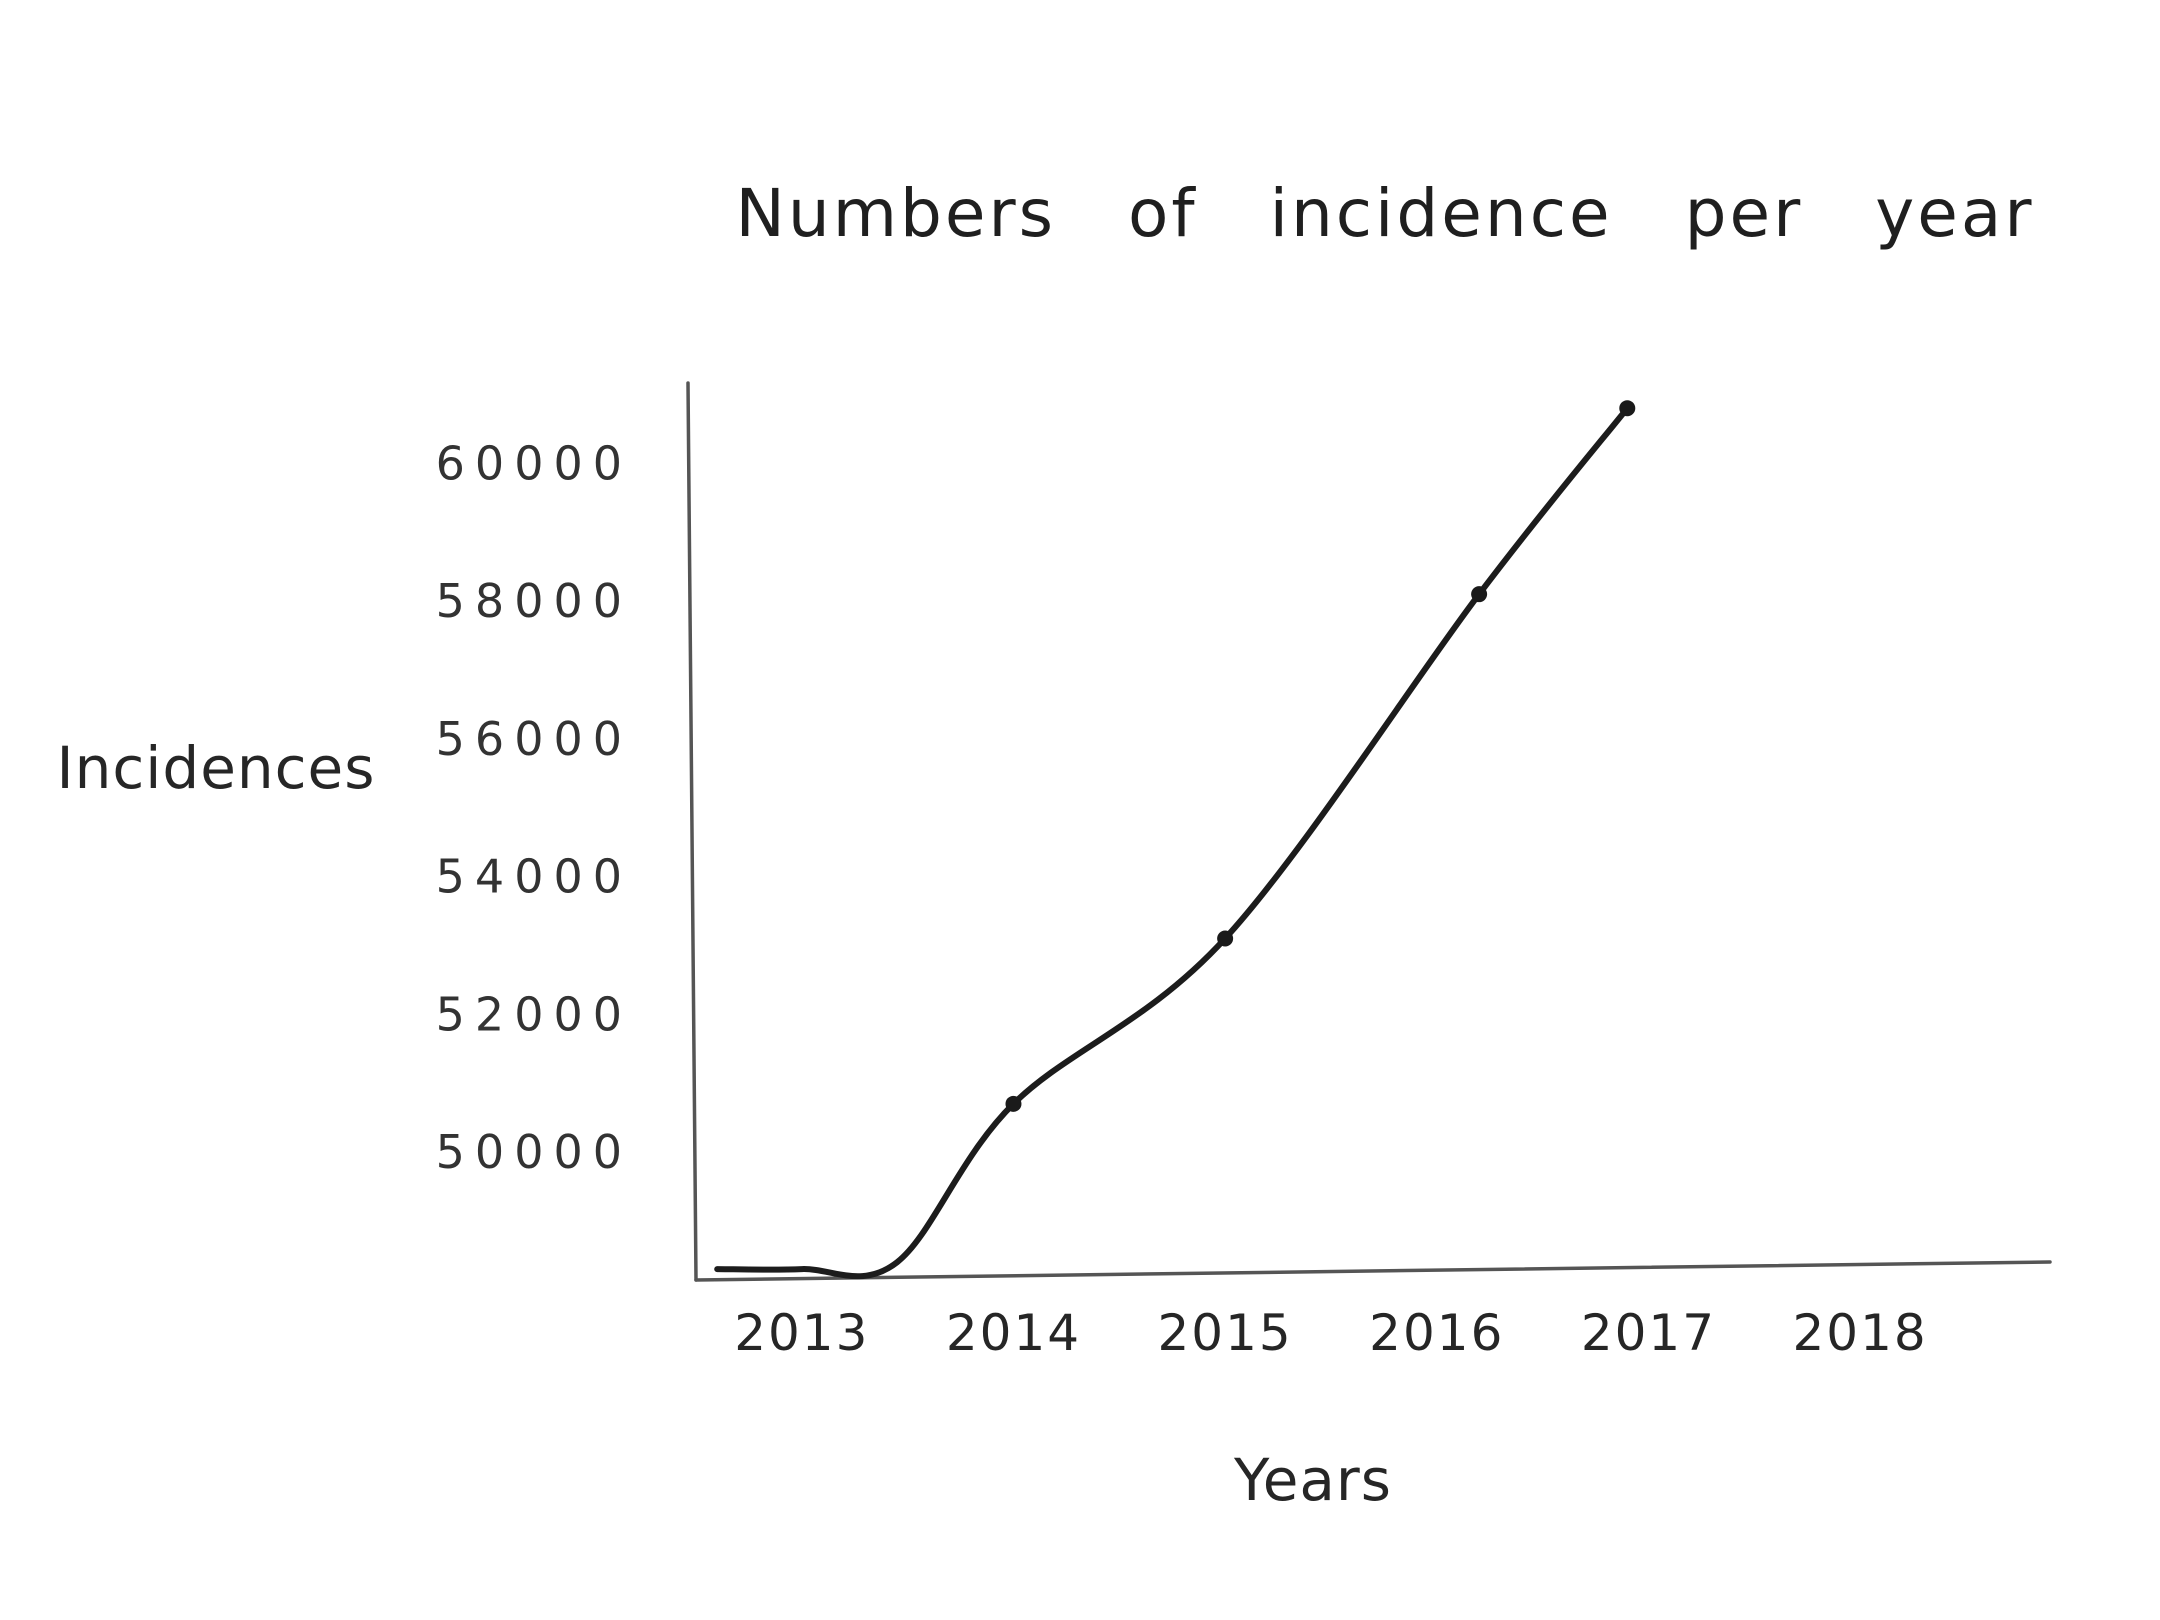 This screenshot has width=2160, height=1620. I want to click on chart-title: Numbers of incidence per year, so click(1385, 213).